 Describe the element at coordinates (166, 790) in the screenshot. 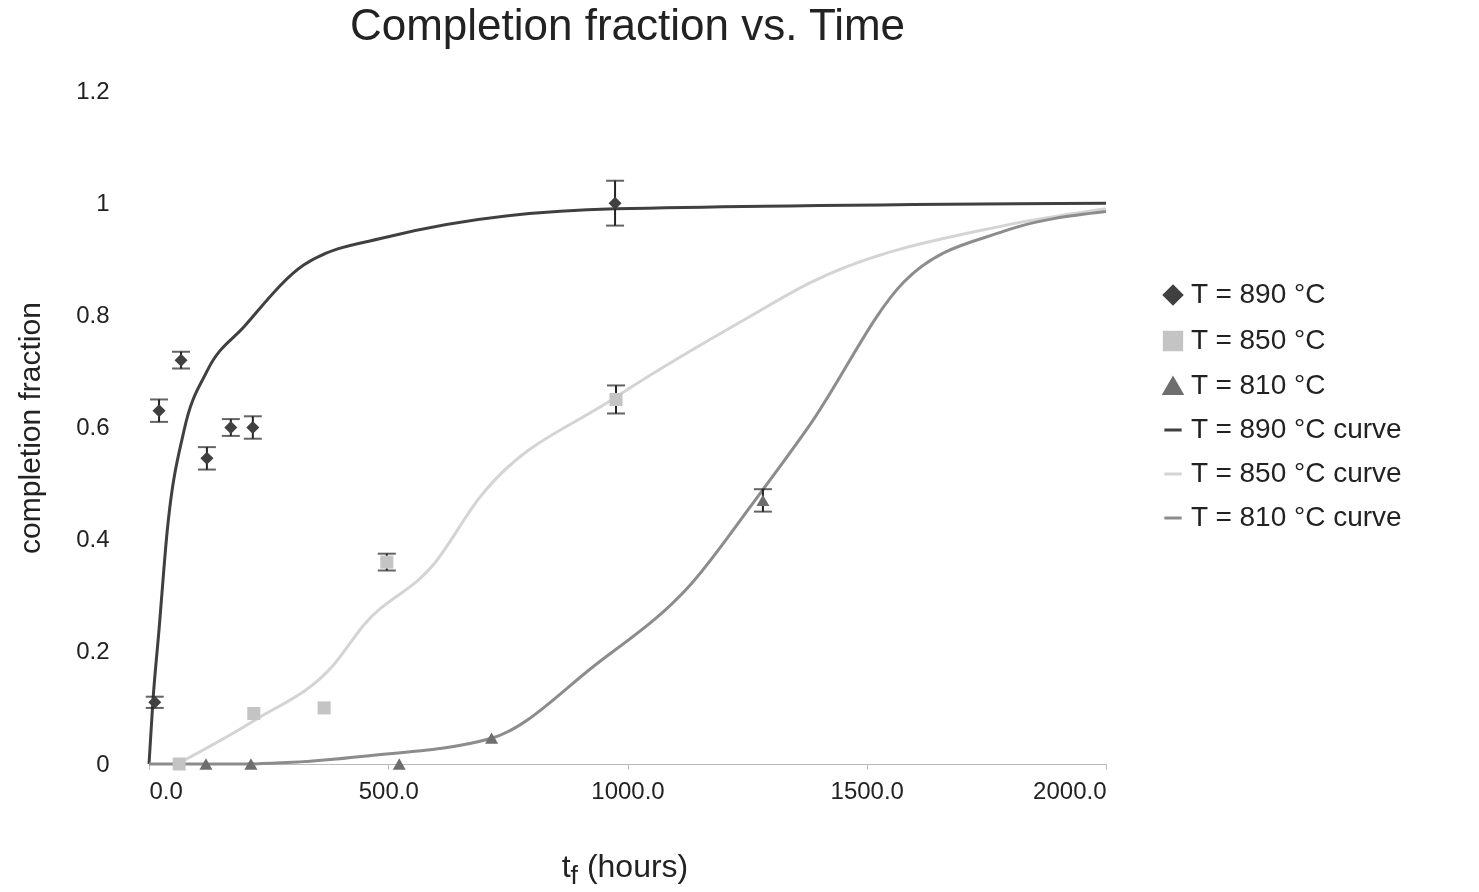

I see `x-tick-label: 0.0` at that location.